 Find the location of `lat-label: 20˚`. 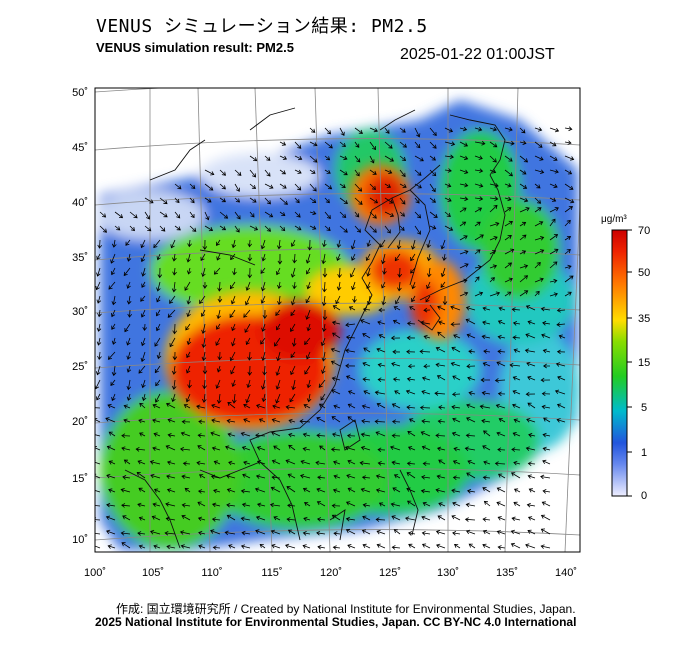

lat-label: 20˚ is located at coordinates (80, 422).